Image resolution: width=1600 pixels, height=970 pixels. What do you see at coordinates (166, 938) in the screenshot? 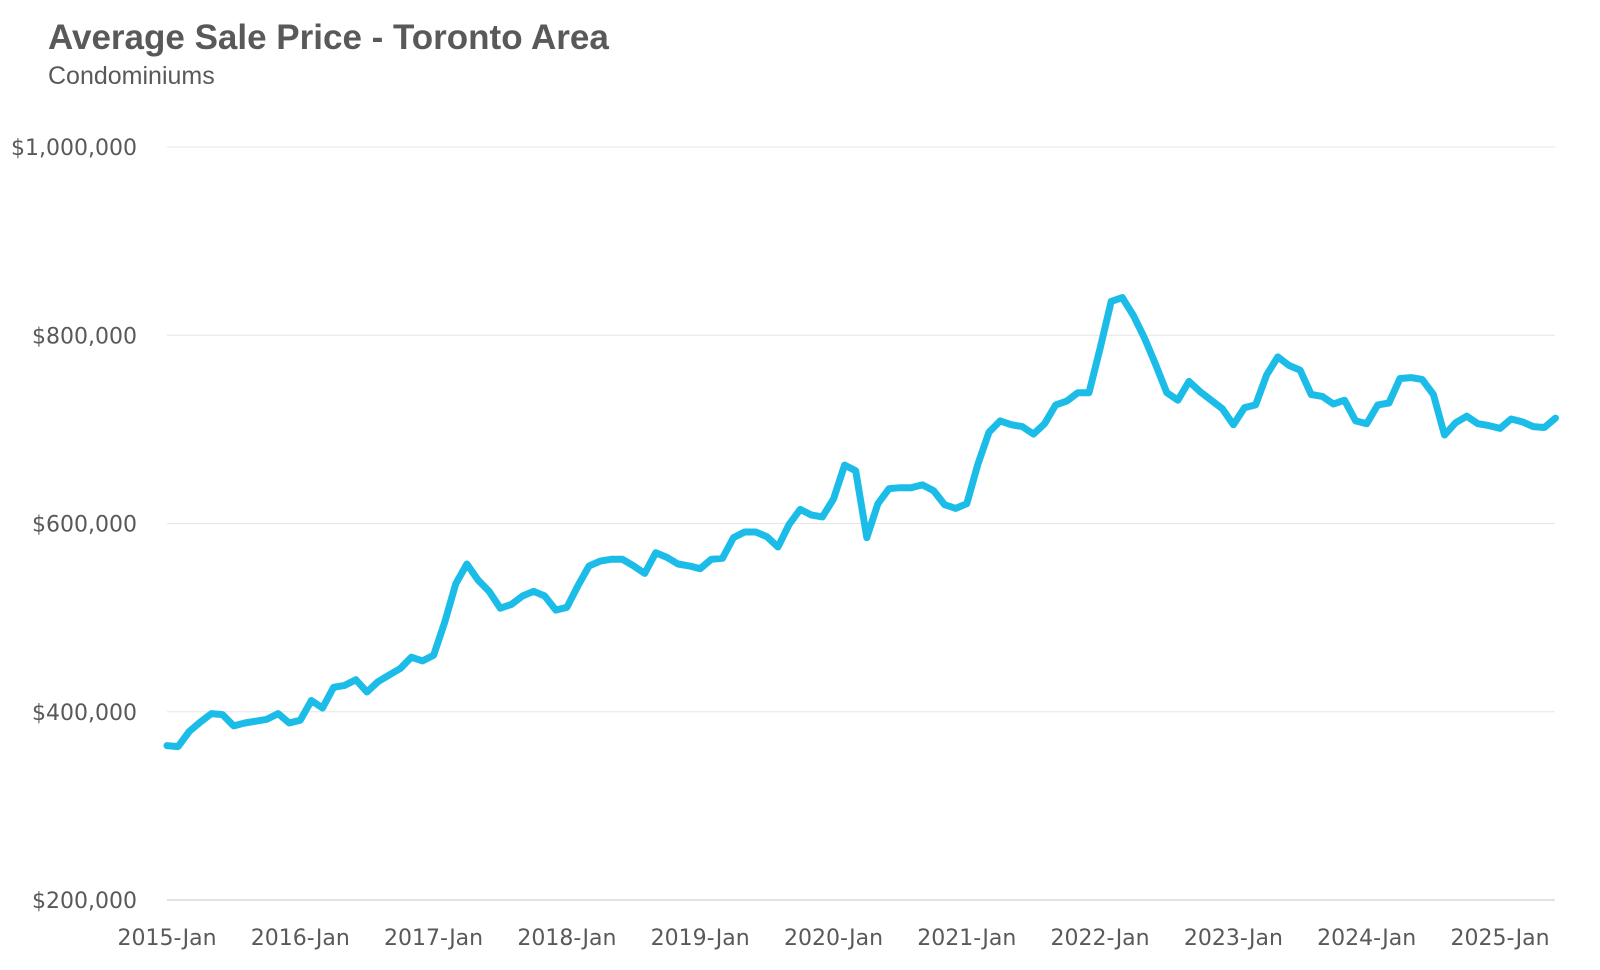
I see `x-tick-label: 2015-Jan` at bounding box center [166, 938].